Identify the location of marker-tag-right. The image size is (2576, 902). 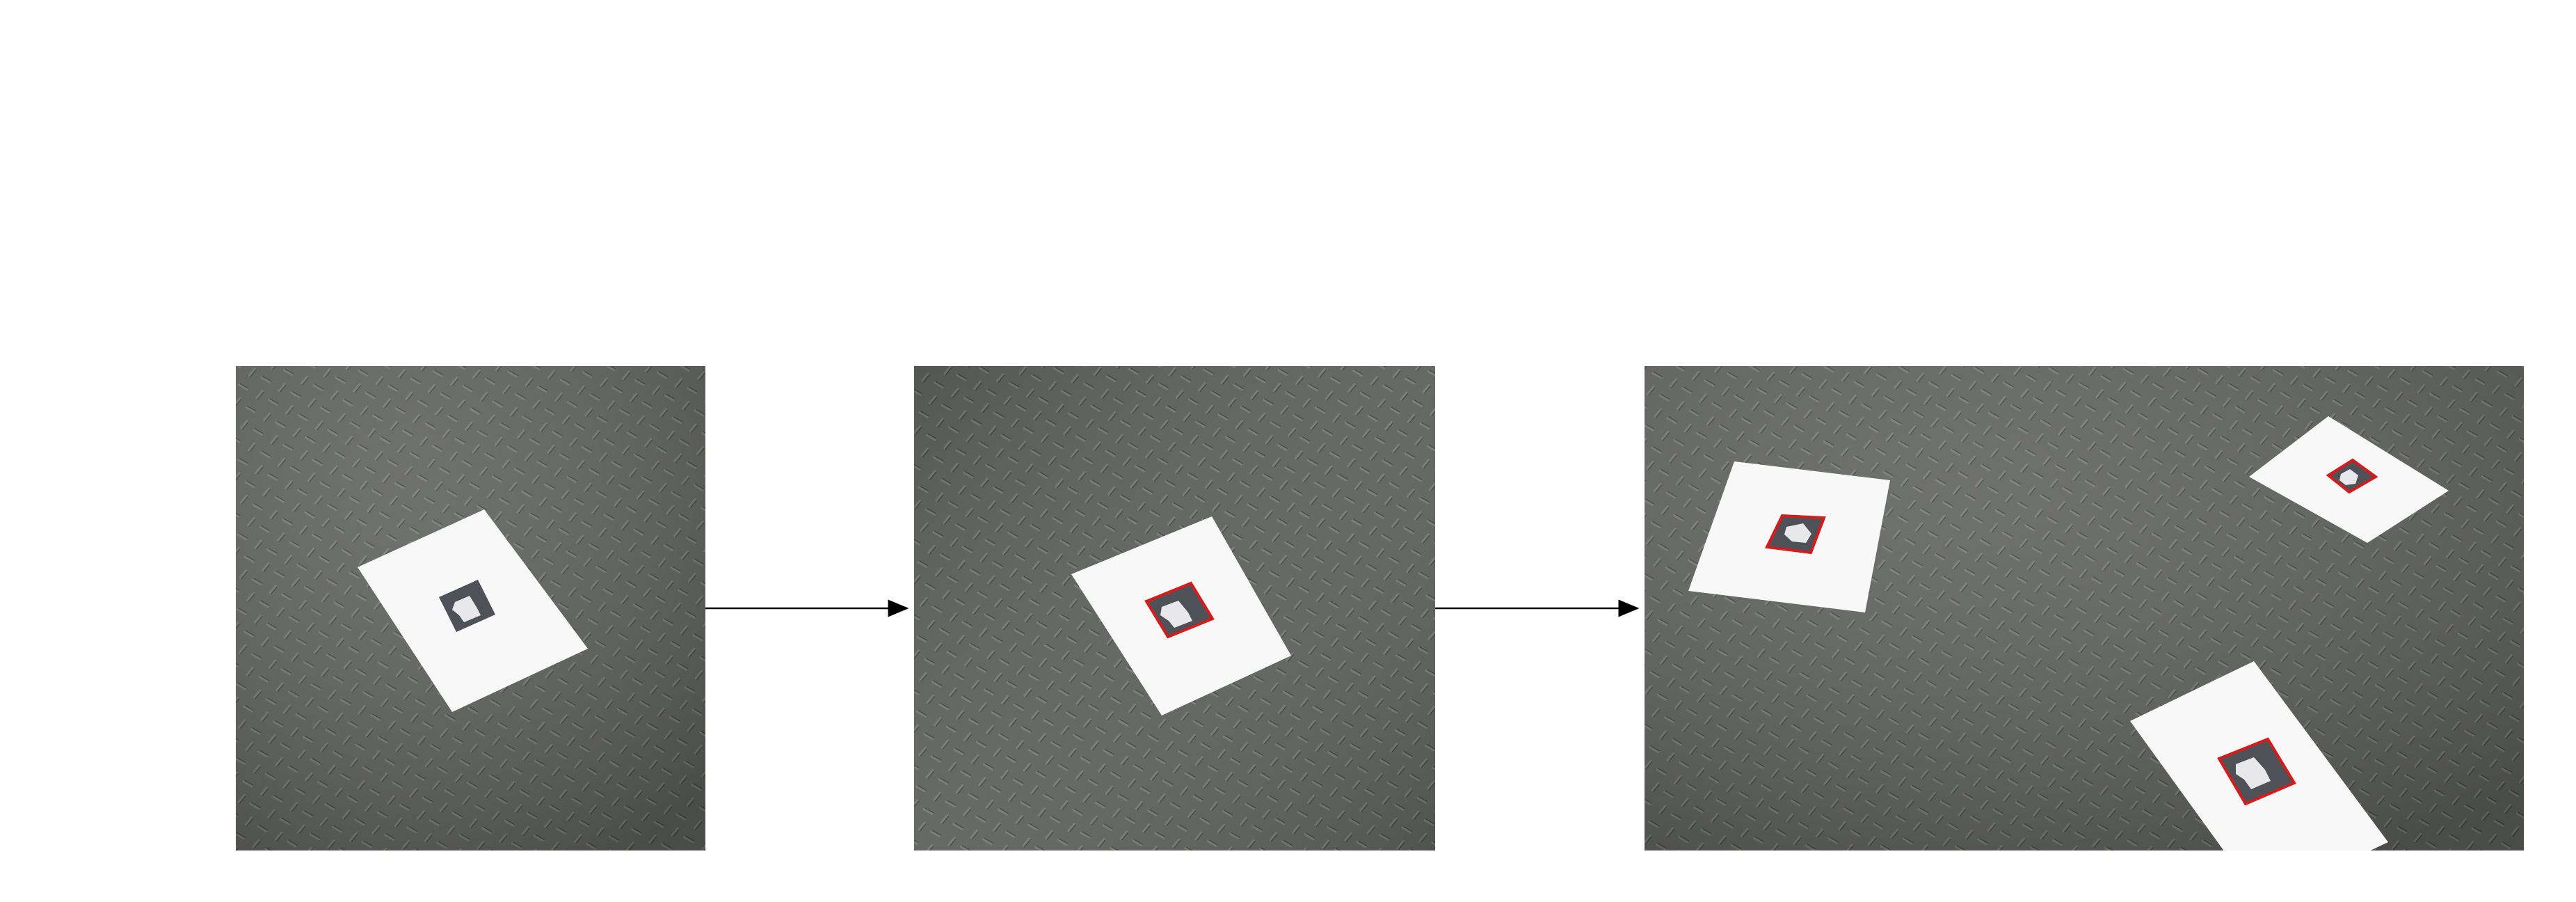
(2352, 476).